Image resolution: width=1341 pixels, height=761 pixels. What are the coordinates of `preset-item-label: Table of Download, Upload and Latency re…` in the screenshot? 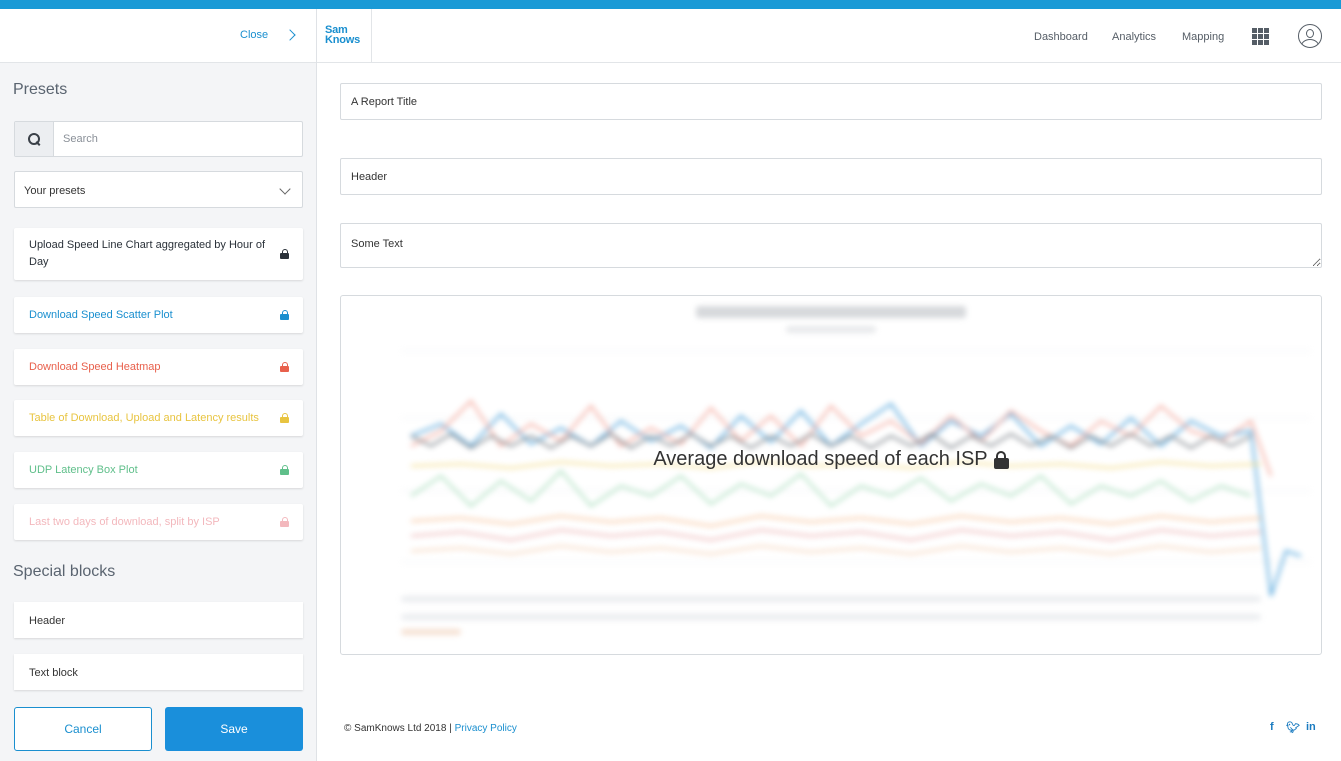 It's located at (144, 417).